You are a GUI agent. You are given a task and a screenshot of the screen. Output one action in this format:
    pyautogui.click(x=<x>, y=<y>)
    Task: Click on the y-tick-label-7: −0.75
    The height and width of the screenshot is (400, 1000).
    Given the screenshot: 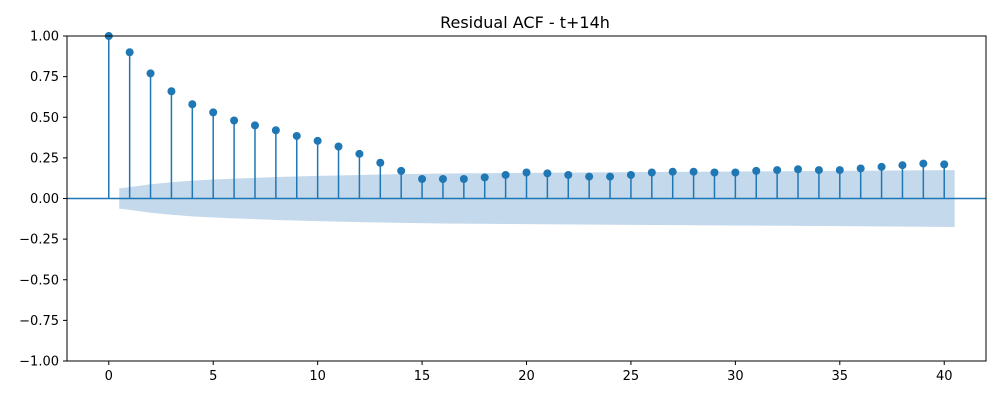 What is the action you would take?
    pyautogui.click(x=39, y=321)
    